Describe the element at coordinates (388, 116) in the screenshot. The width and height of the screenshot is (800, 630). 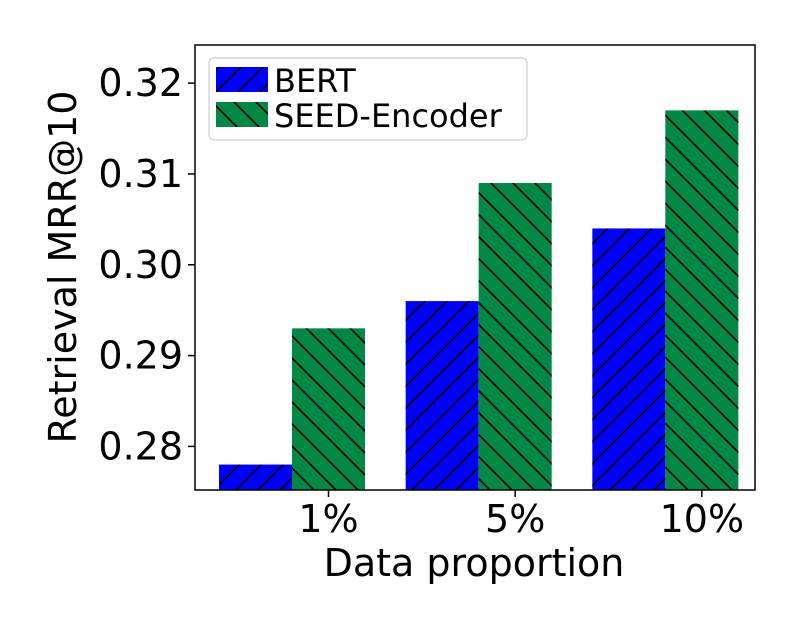
I see `legend-label-seed-encoder: SEED-Encoder` at that location.